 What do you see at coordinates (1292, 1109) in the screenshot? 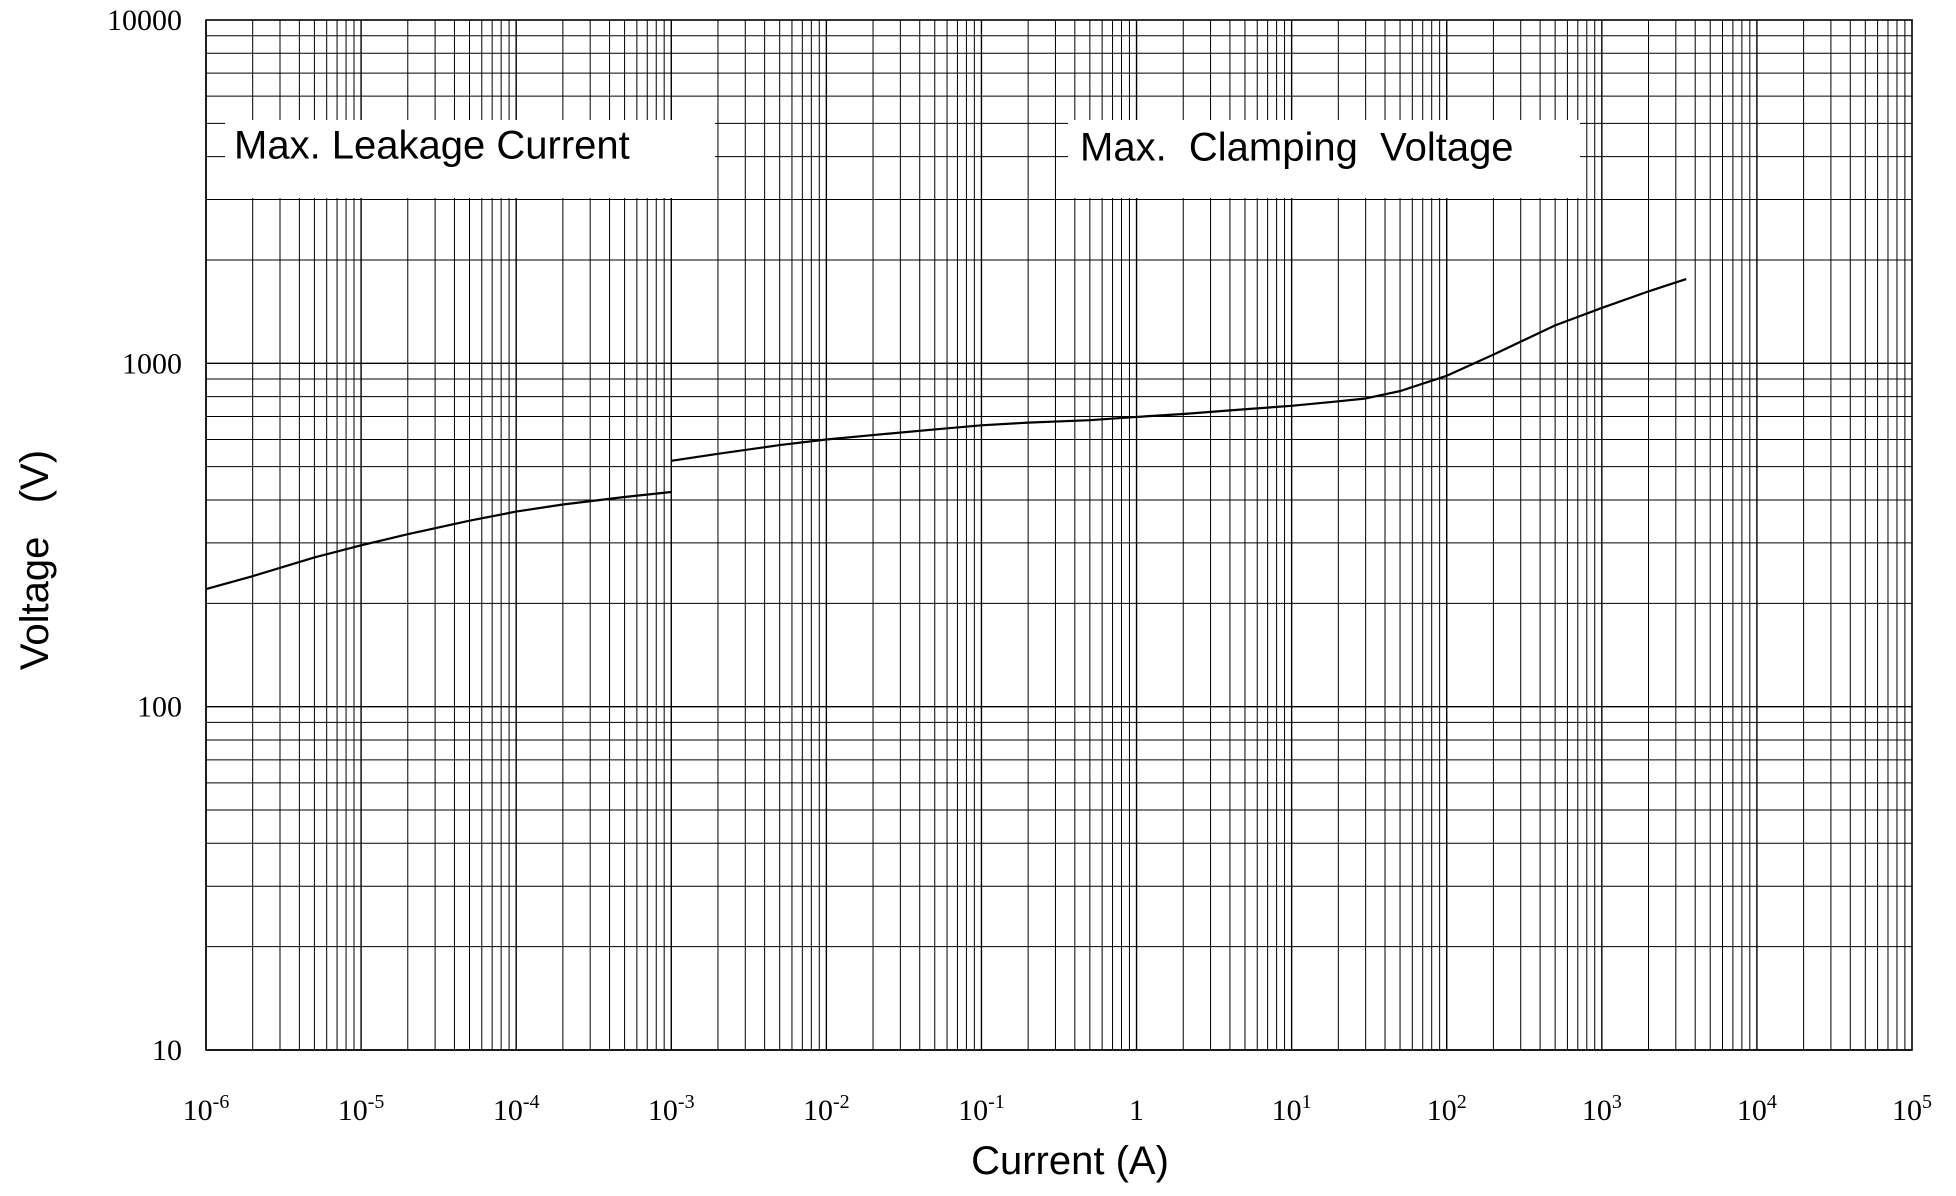
I see `x-tick-label: 10¹` at bounding box center [1292, 1109].